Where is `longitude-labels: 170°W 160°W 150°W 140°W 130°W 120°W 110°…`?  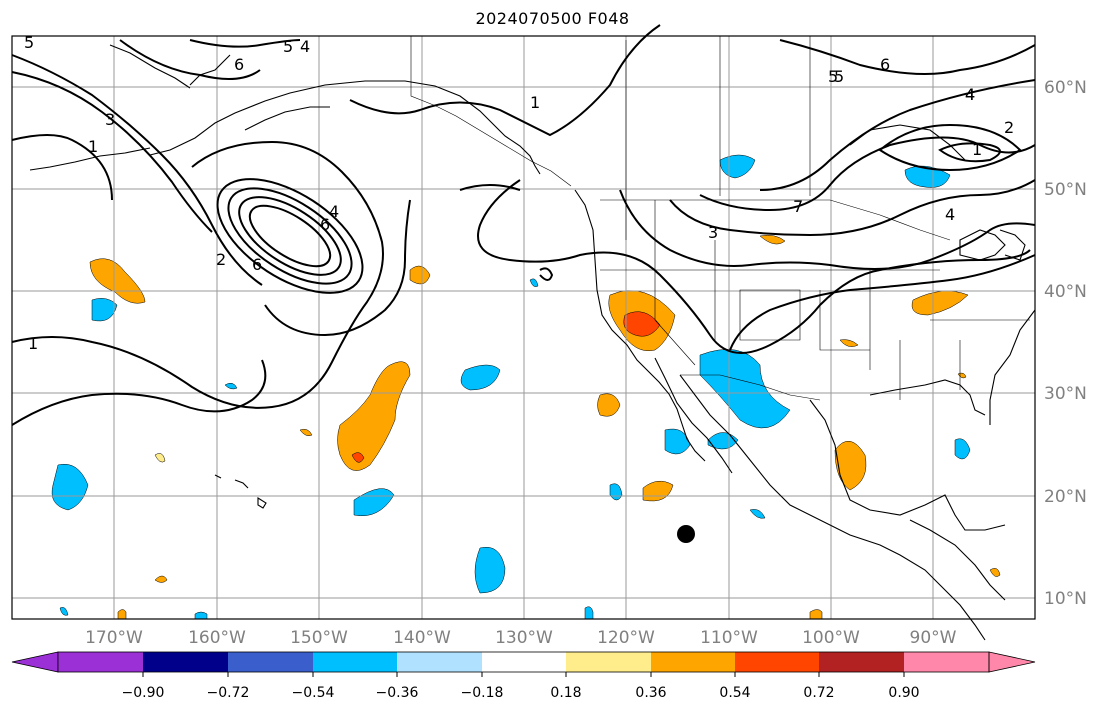
longitude-labels: 170°W 160°W 150°W 140°W 130°W 120°W 110°… is located at coordinates (521, 638).